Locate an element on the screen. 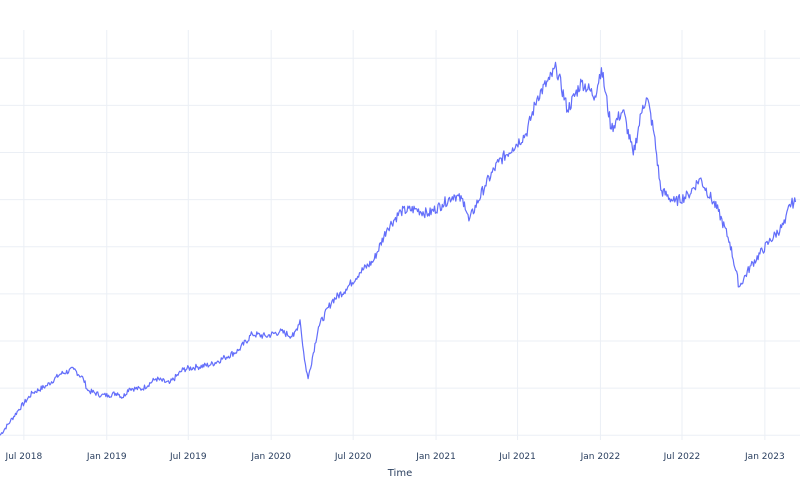  x-tick-label: Jul 2019 is located at coordinates (188, 457).